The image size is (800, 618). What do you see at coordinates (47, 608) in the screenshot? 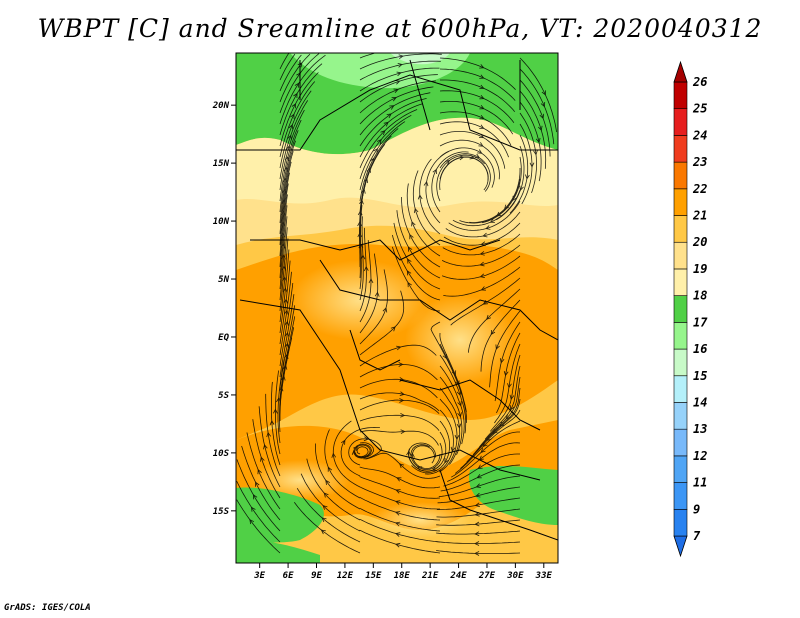
I see `grads-credit: GrADS: IGES/COLA` at bounding box center [47, 608].